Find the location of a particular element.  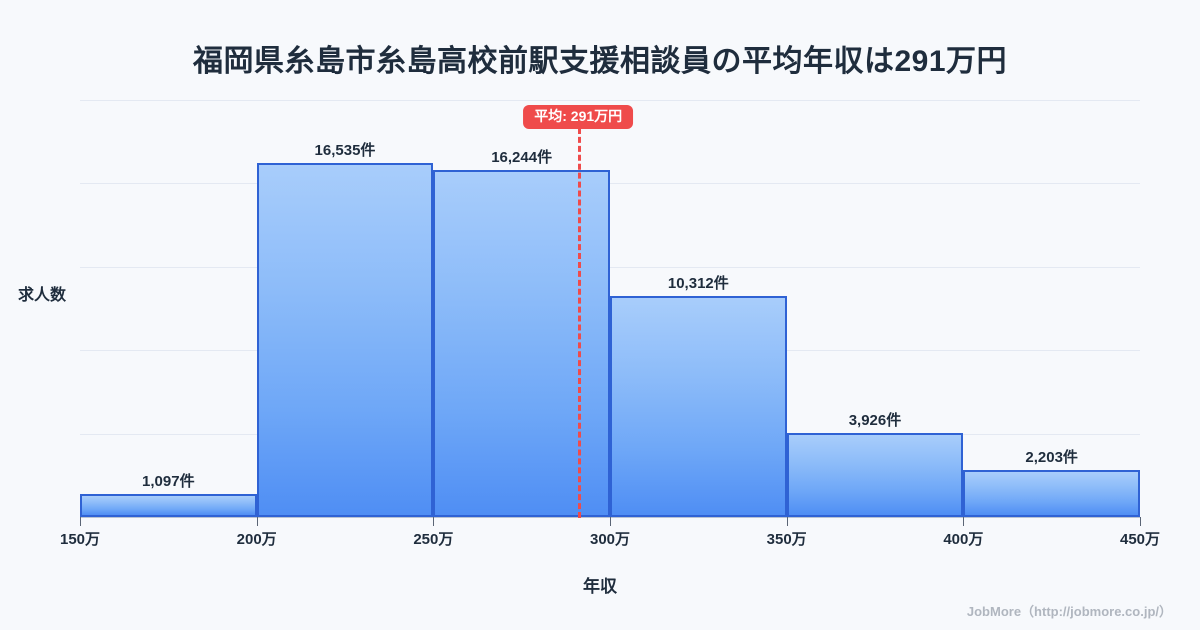

x-axis-tick-label: 250万 is located at coordinates (433, 539).